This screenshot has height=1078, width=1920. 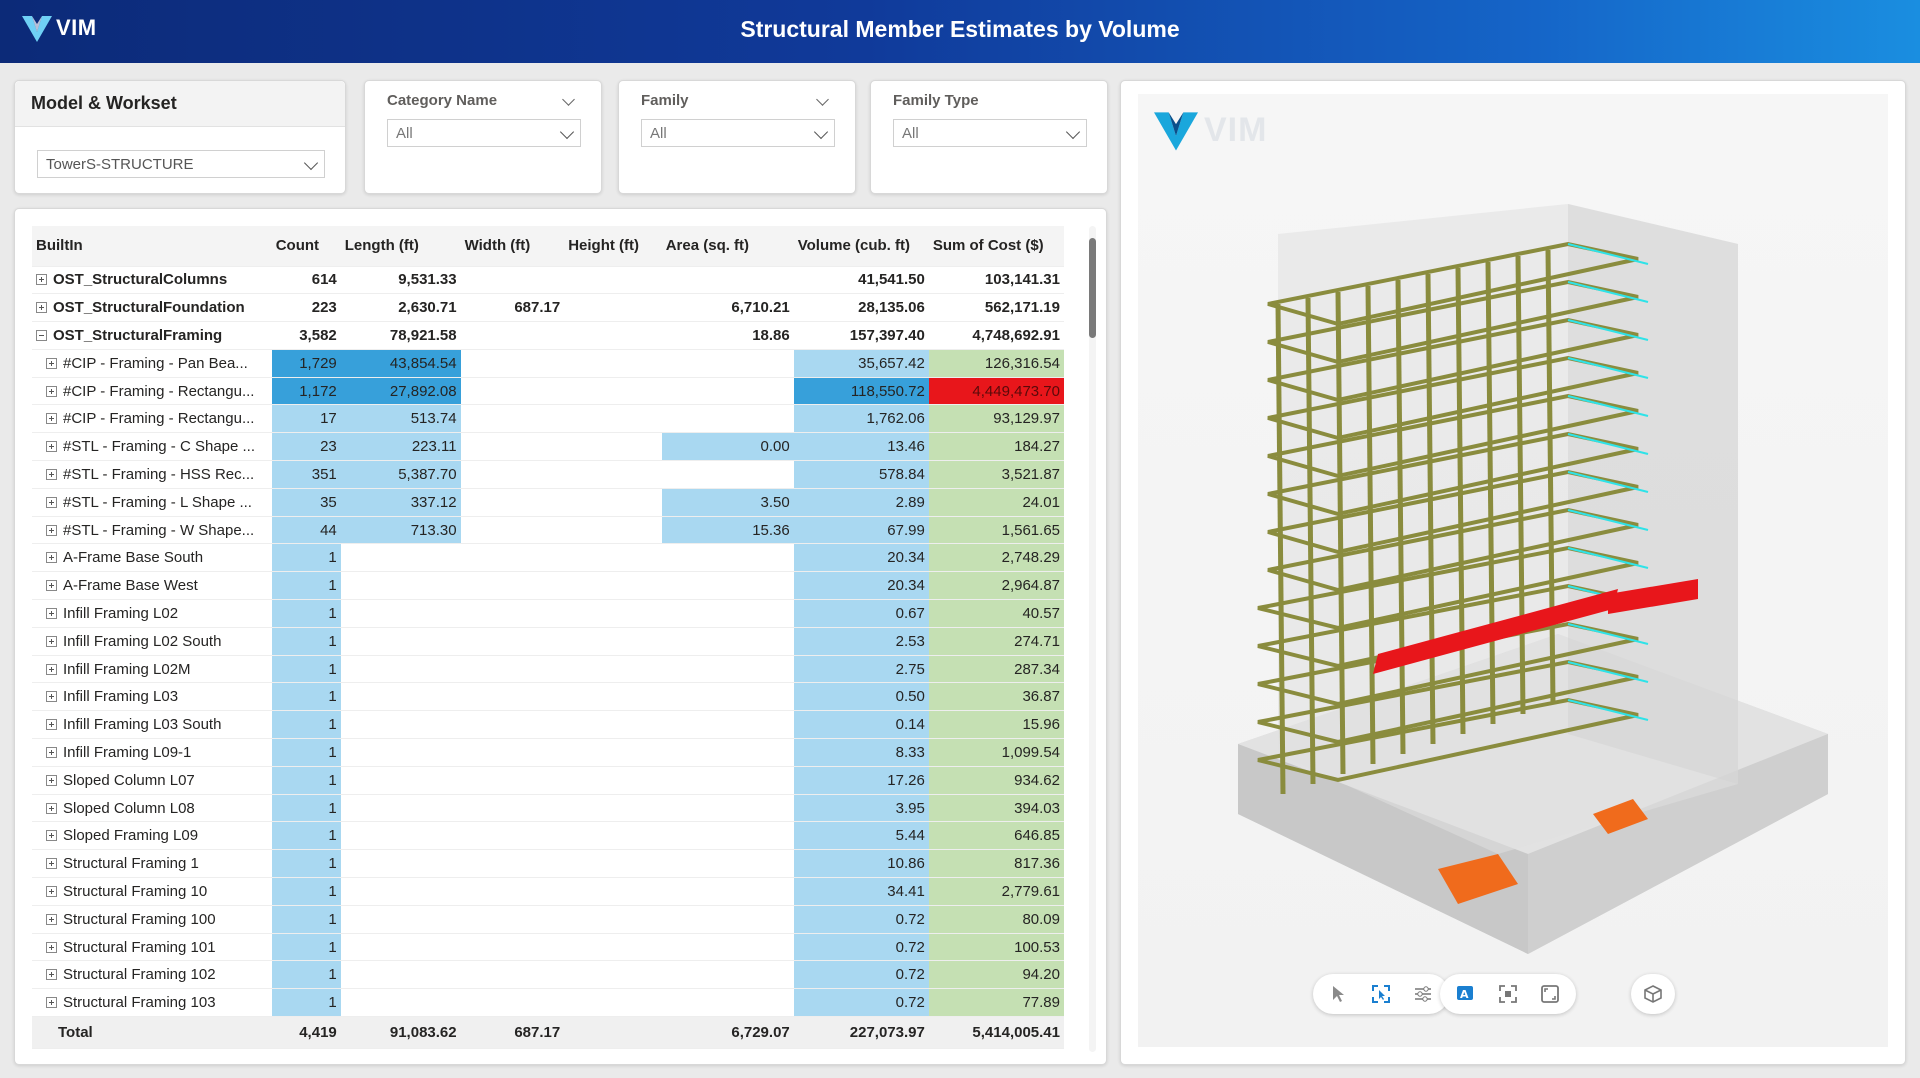 What do you see at coordinates (1653, 994) in the screenshot?
I see `cube-icon` at bounding box center [1653, 994].